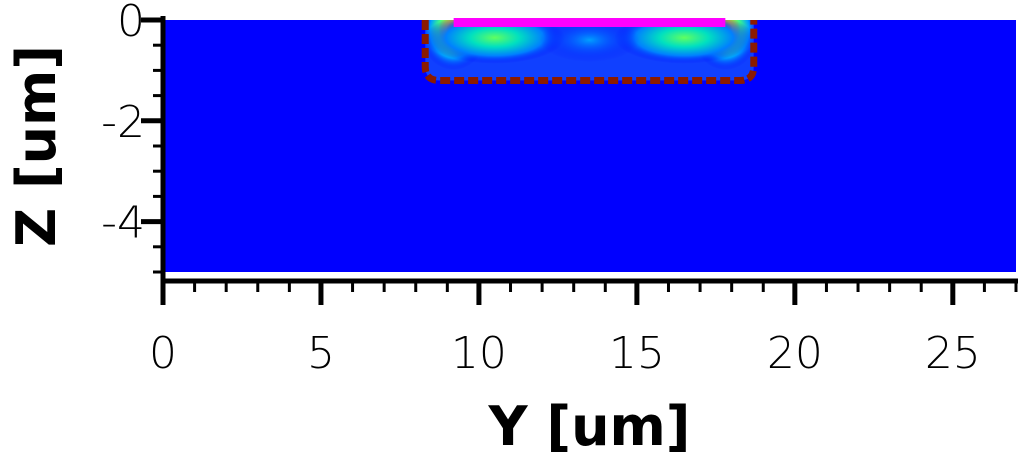  Describe the element at coordinates (589, 22) in the screenshot. I see `electrode` at that location.